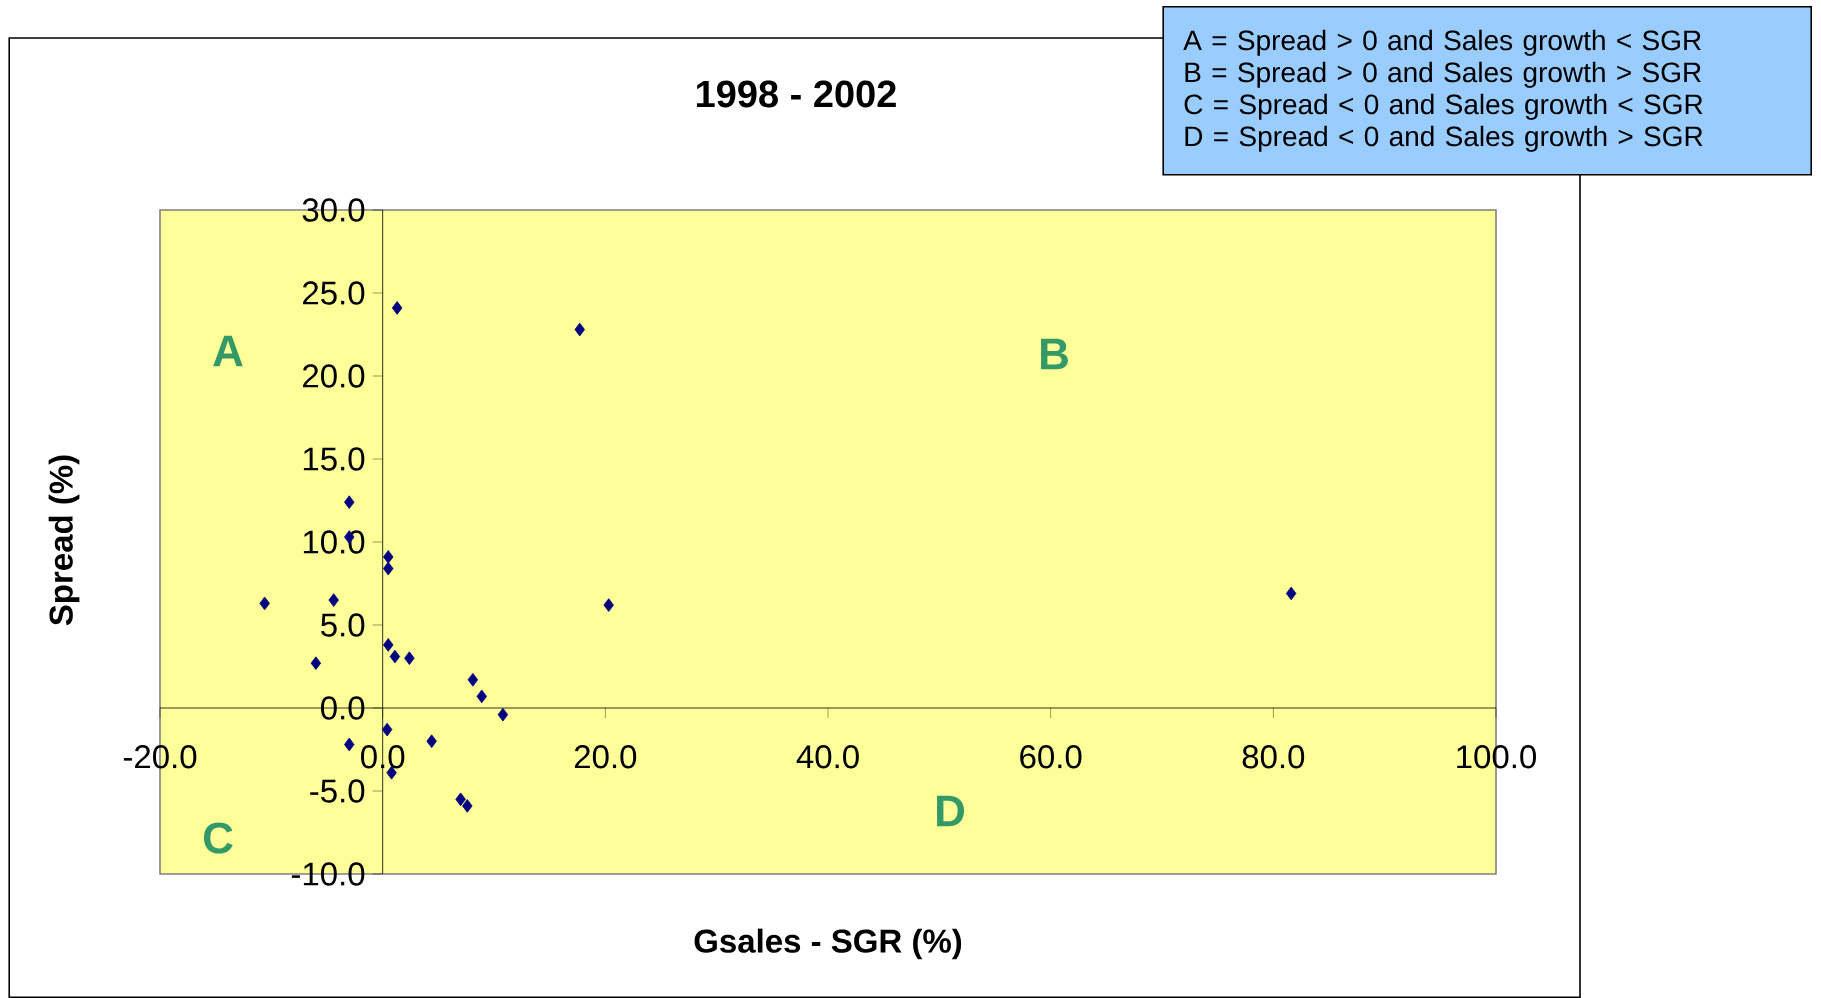 The image size is (1821, 998). I want to click on x-tick-label: -20.0, so click(160, 757).